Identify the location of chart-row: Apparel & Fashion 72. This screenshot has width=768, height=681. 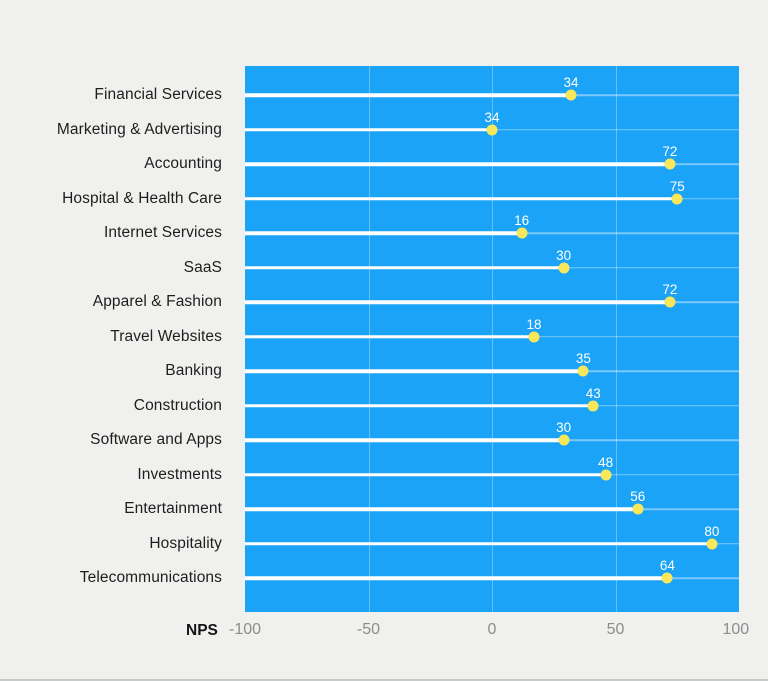
(369, 301).